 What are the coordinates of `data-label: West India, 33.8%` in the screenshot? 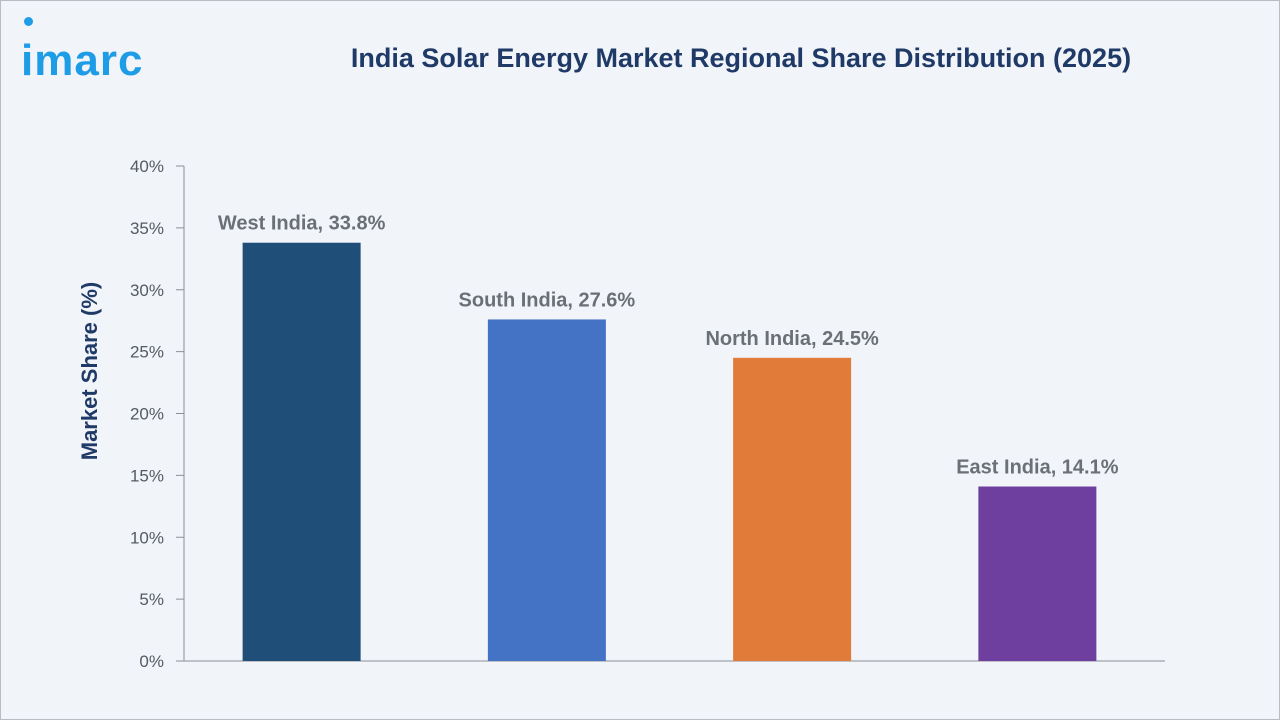 It's located at (302, 224).